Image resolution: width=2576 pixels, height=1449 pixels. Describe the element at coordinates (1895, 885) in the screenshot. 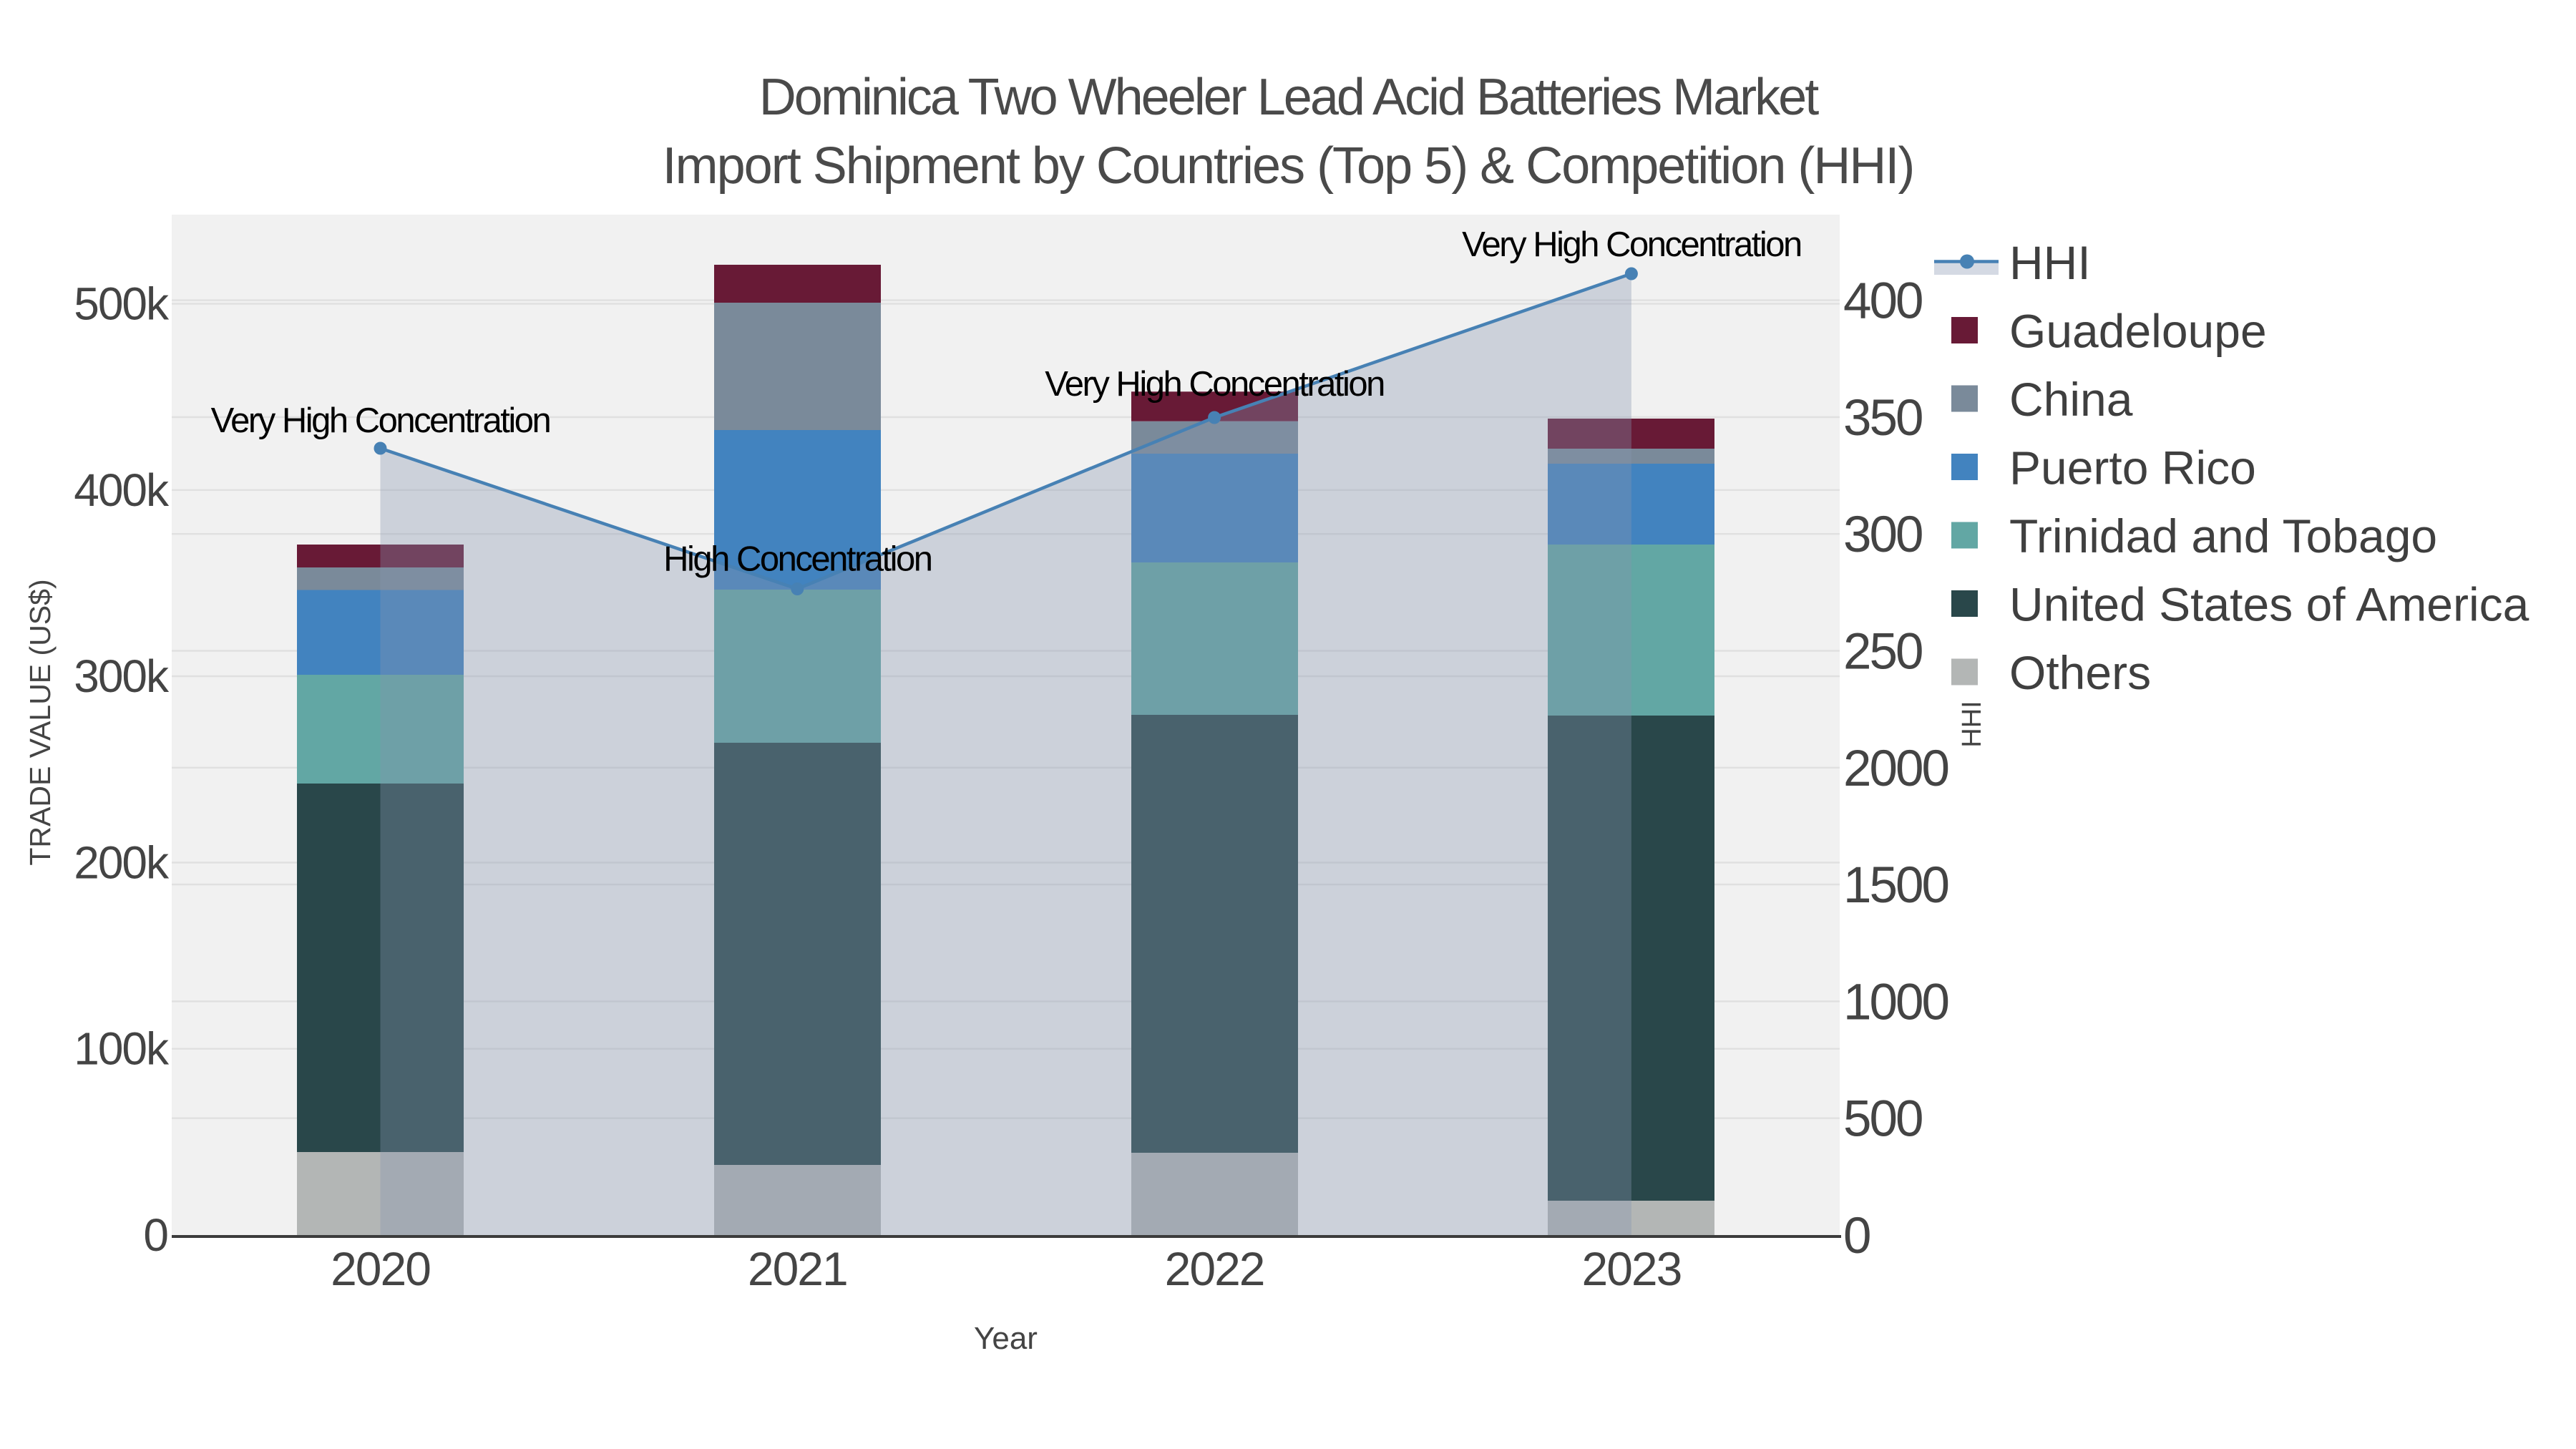

I see `svg-text: 1500` at that location.